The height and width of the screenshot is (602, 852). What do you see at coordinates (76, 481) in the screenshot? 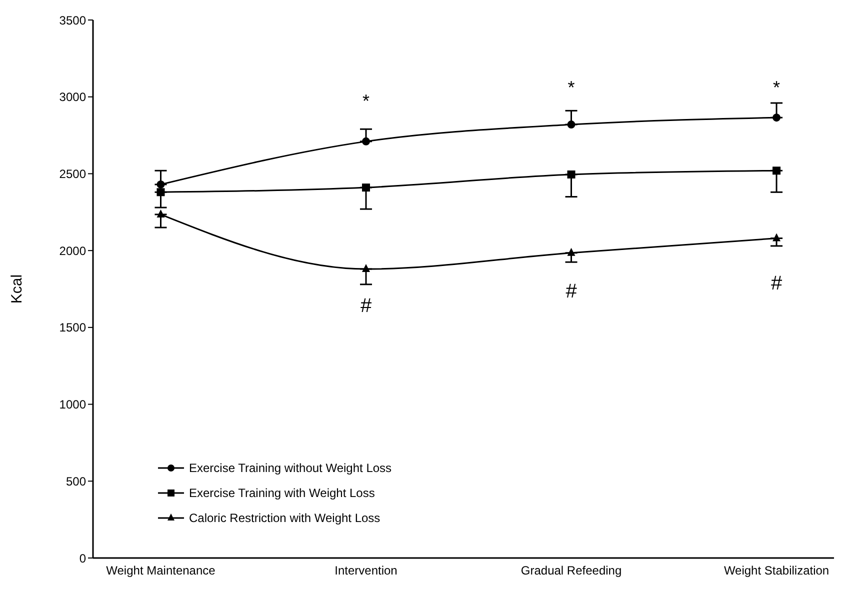
I see `y-tick-label: 500` at bounding box center [76, 481].